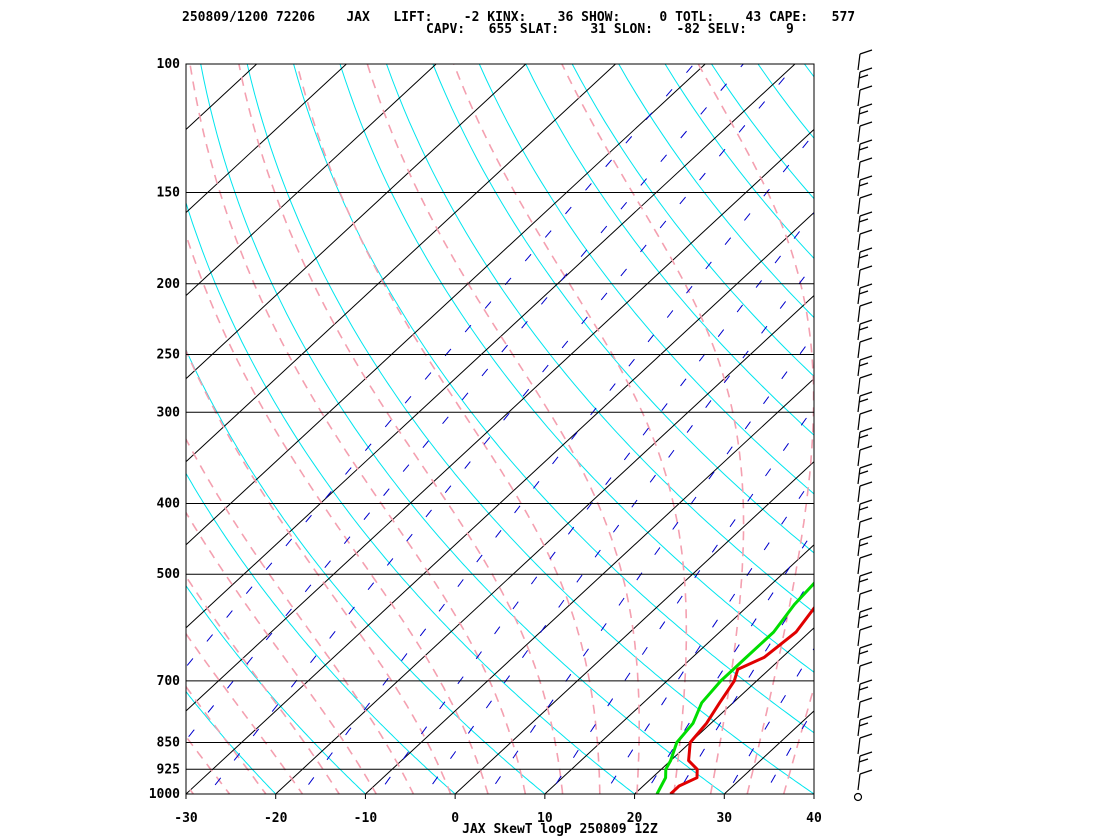  What do you see at coordinates (610, 29) in the screenshot?
I see `header-line-2: CAPV: 655 SLAT: 31 SLON: -82 SELV: 9` at bounding box center [610, 29].